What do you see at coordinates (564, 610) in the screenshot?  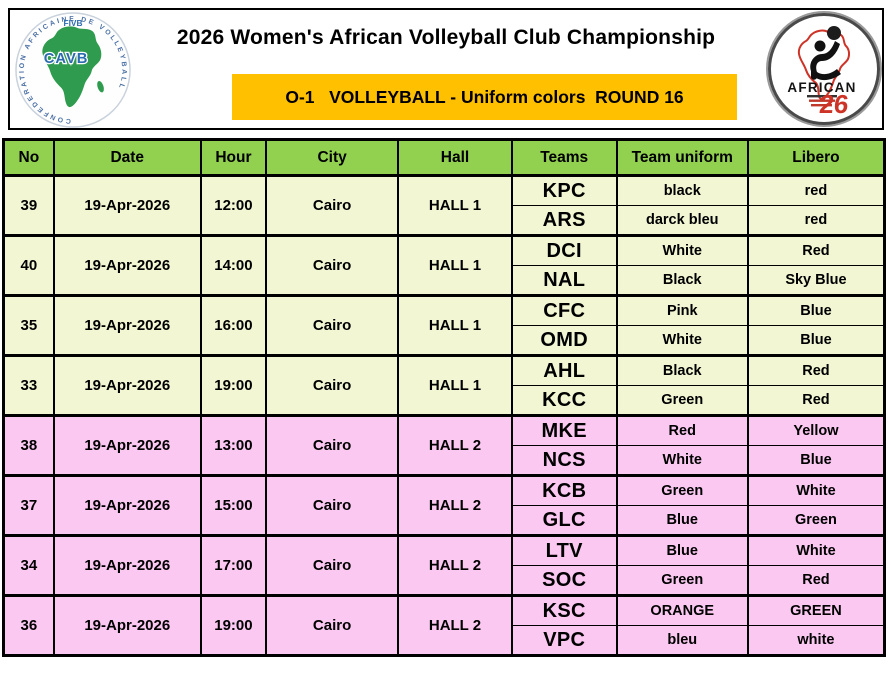 I see `team-code: KSC` at bounding box center [564, 610].